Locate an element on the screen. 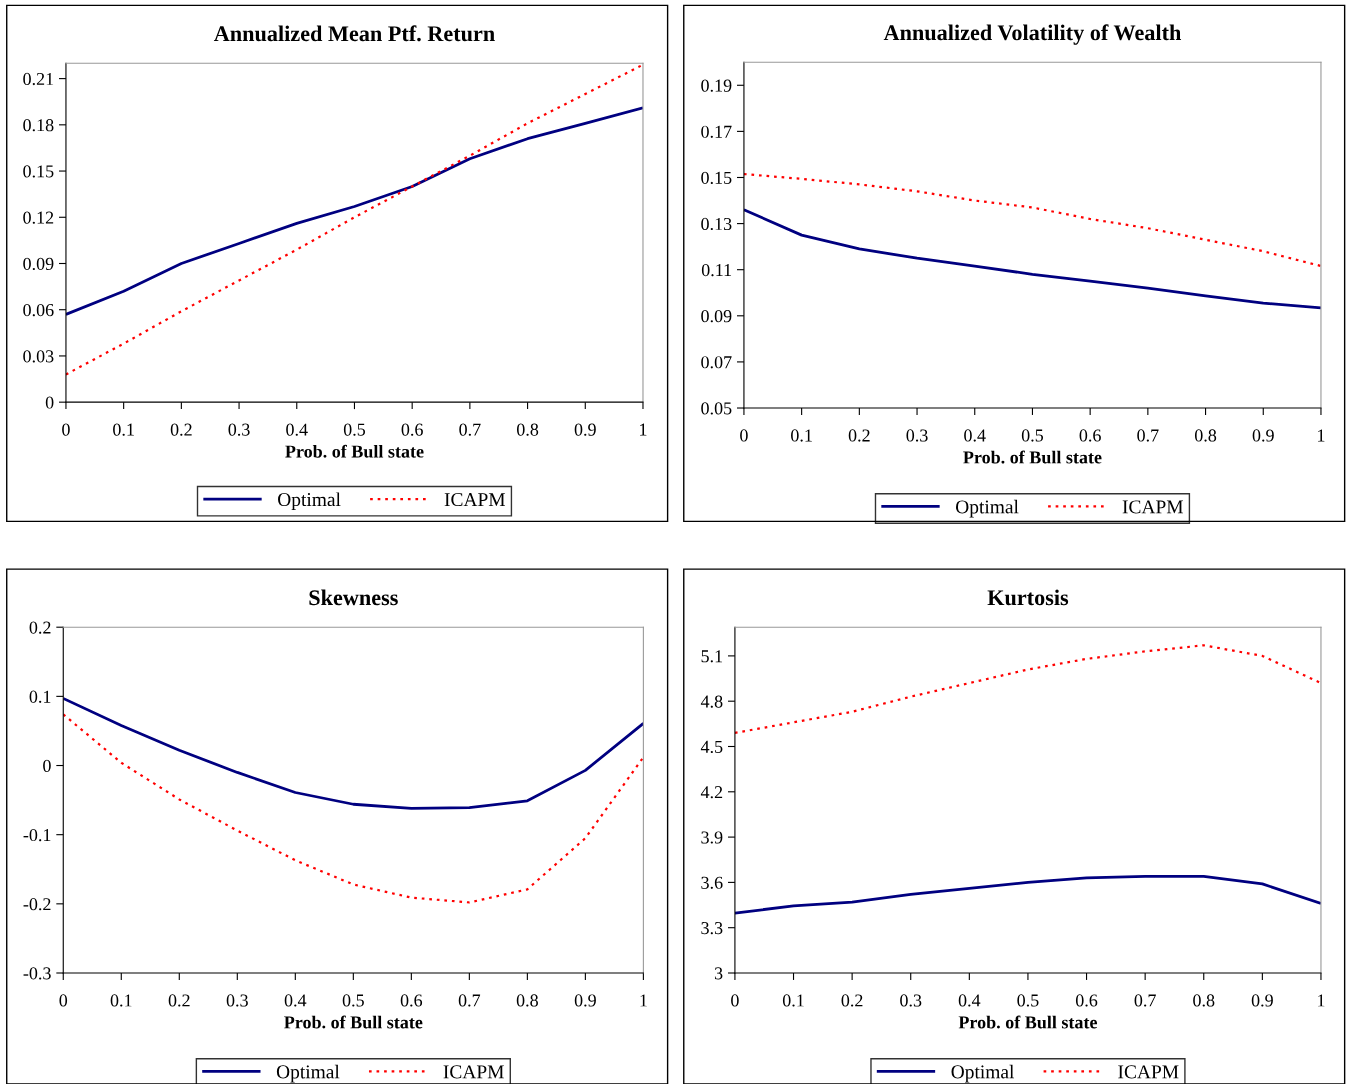  chart-title: Annualized Volatility of Wealth is located at coordinates (1032, 34).